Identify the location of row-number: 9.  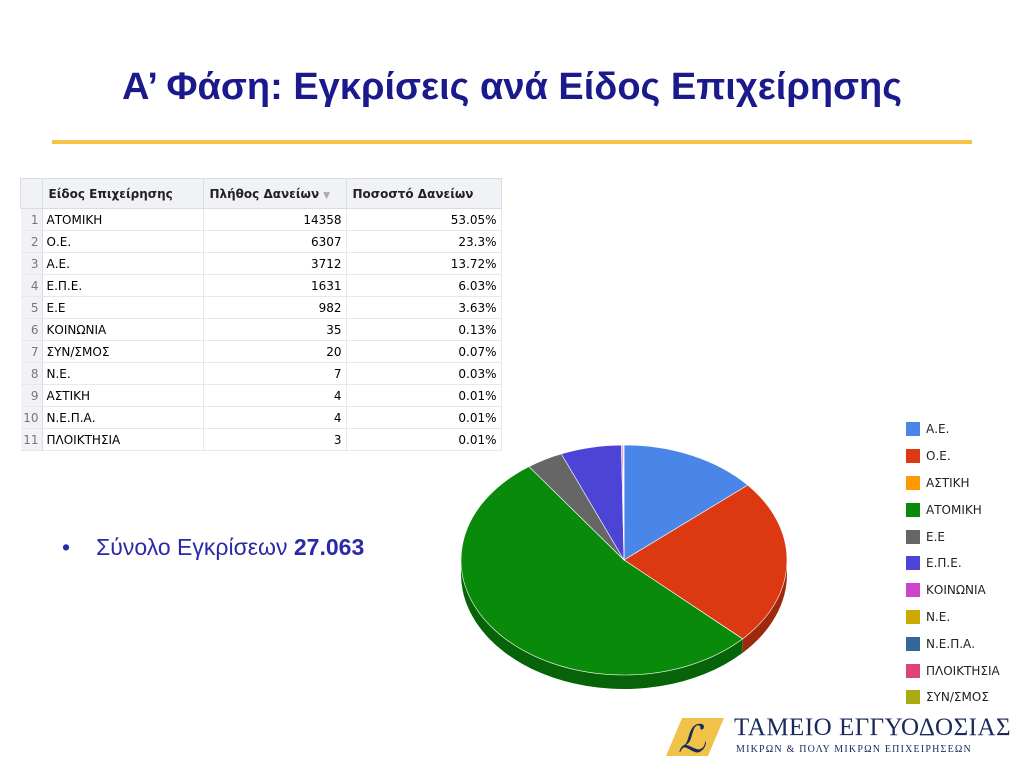
(31, 395).